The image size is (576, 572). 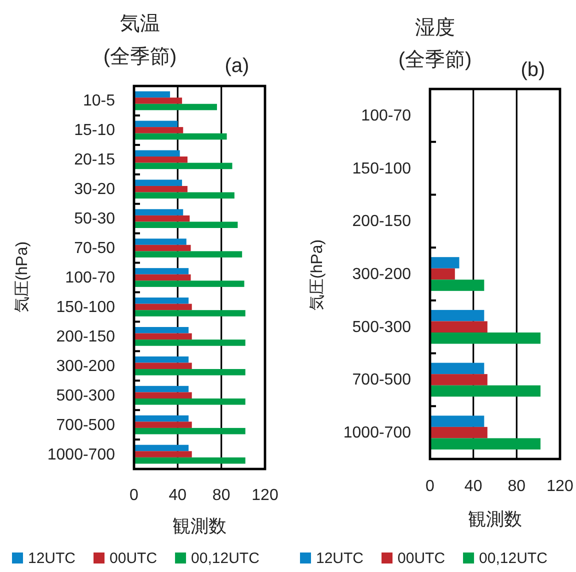 What do you see at coordinates (95, 248) in the screenshot?
I see `y-tick-label: 70-50` at bounding box center [95, 248].